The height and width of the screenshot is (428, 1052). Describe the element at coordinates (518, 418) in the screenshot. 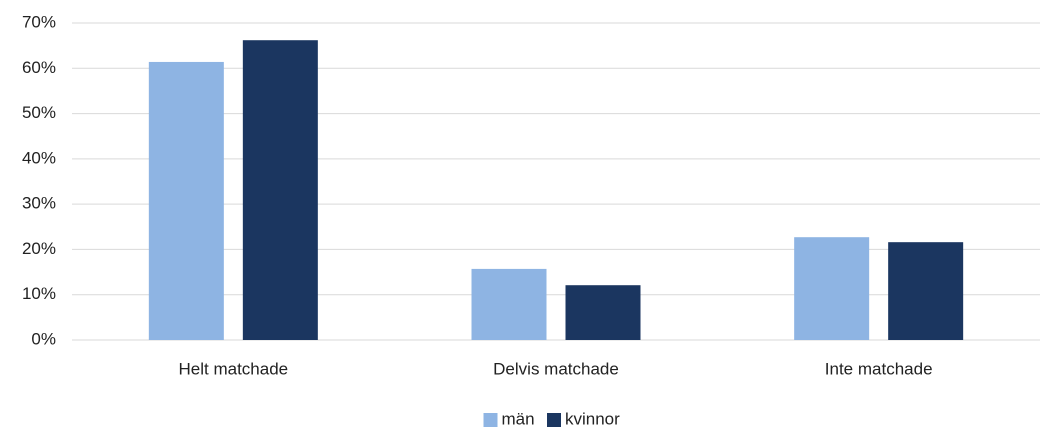

I see `legend-label: män` at that location.